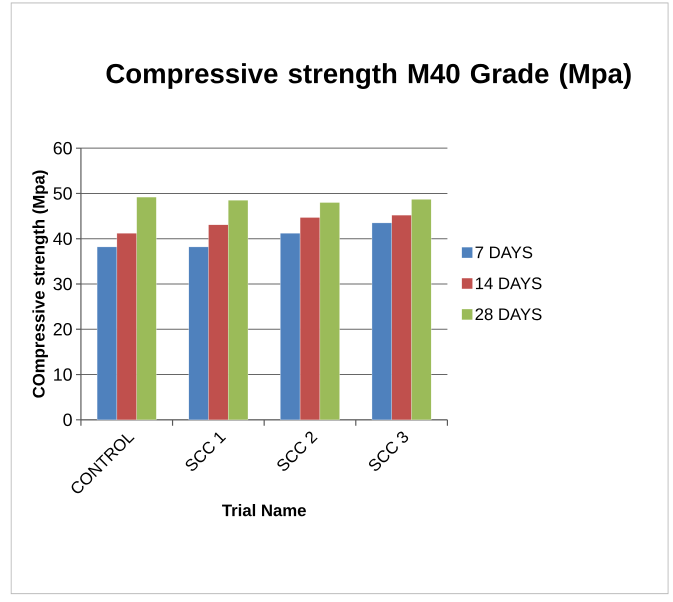  Describe the element at coordinates (63, 375) in the screenshot. I see `y-tick-label: 10` at that location.